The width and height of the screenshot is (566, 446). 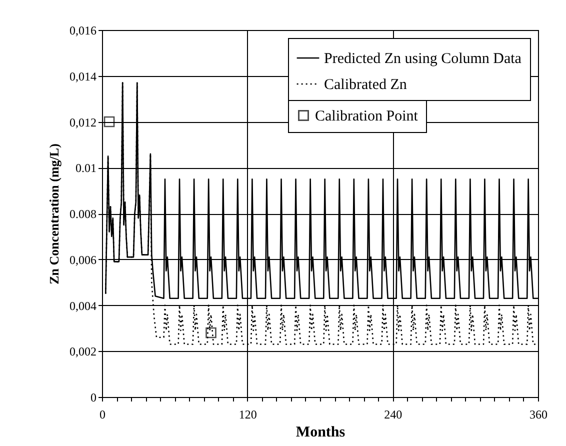 What do you see at coordinates (54, 214) in the screenshot?
I see `y-axis-title: Zn Concentration (mg/L)` at bounding box center [54, 214].